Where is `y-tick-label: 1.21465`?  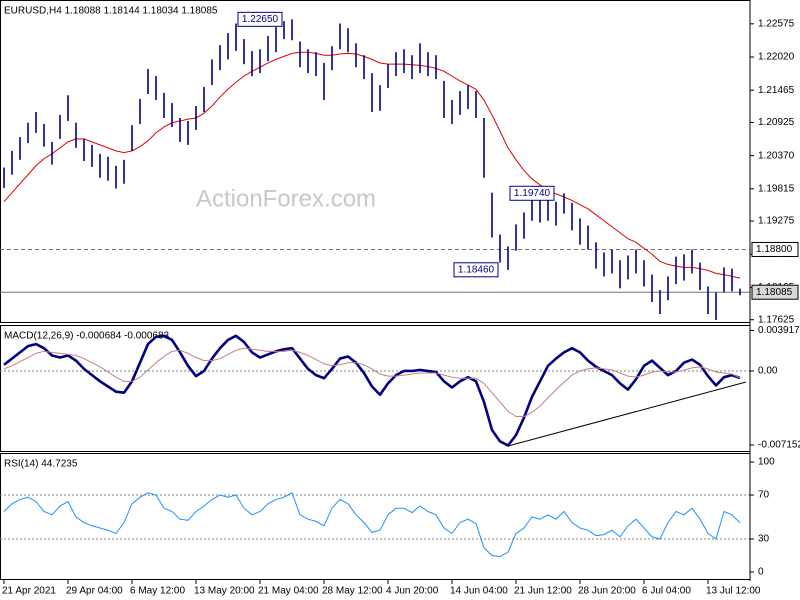 y-tick-label: 1.21465 is located at coordinates (776, 90).